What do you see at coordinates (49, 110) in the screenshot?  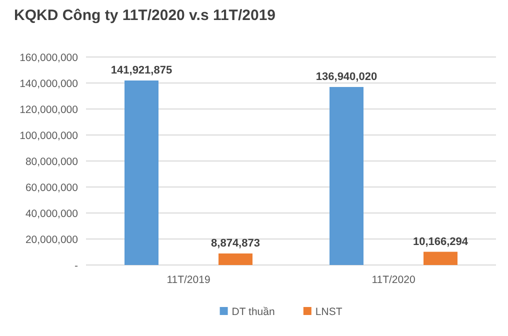 I see `y-tick-label: 120,000,000` at bounding box center [49, 110].